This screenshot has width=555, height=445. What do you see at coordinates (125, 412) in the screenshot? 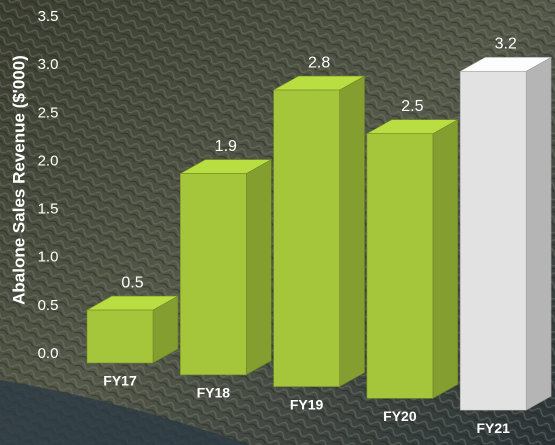
I see `background-water` at bounding box center [125, 412].